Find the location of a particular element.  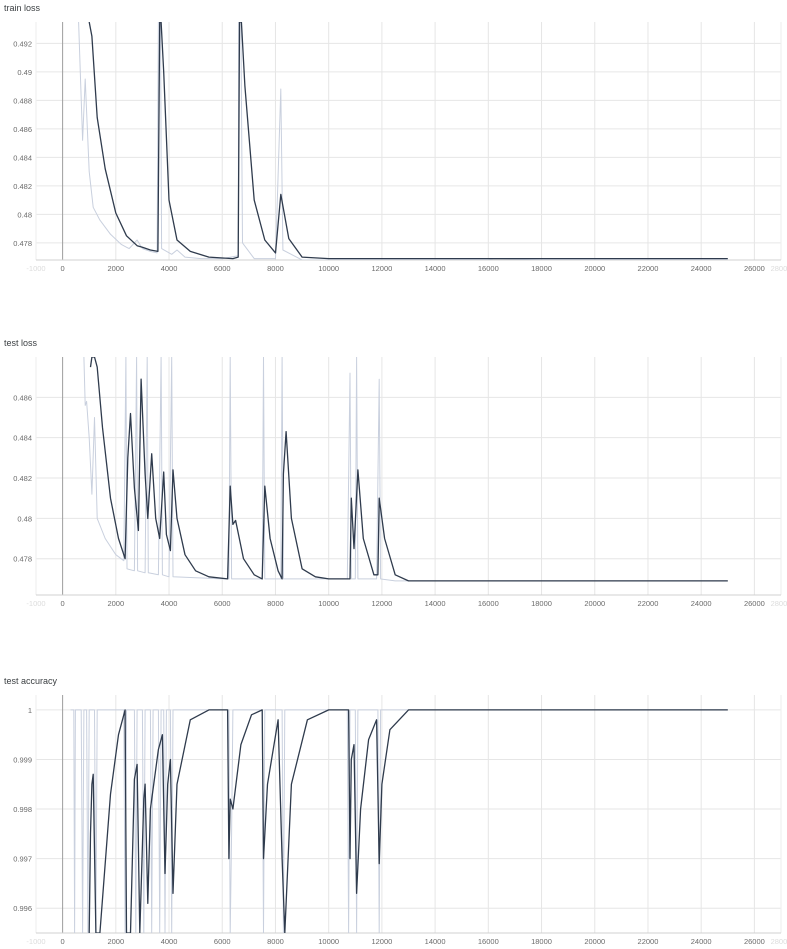

y-tick-label: 1 is located at coordinates (30, 710).